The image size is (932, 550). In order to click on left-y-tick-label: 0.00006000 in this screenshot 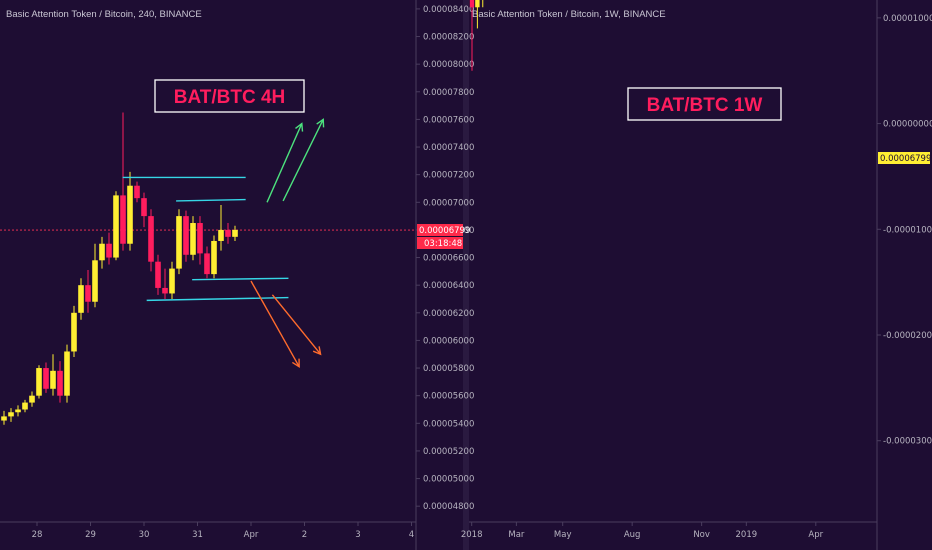, I will do `click(448, 341)`.